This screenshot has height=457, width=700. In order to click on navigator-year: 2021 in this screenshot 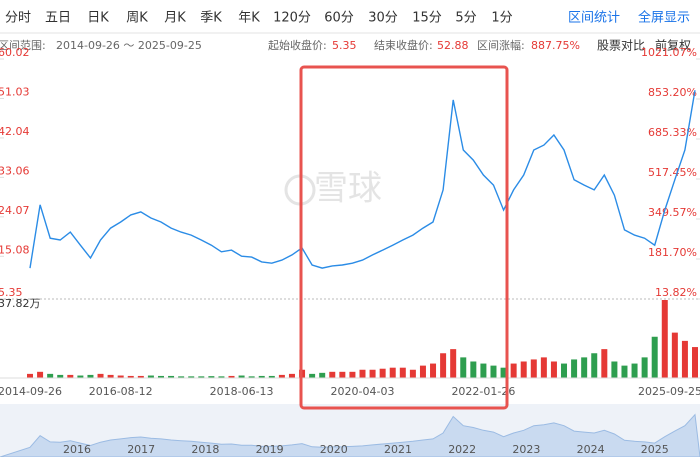, I will do `click(398, 449)`.